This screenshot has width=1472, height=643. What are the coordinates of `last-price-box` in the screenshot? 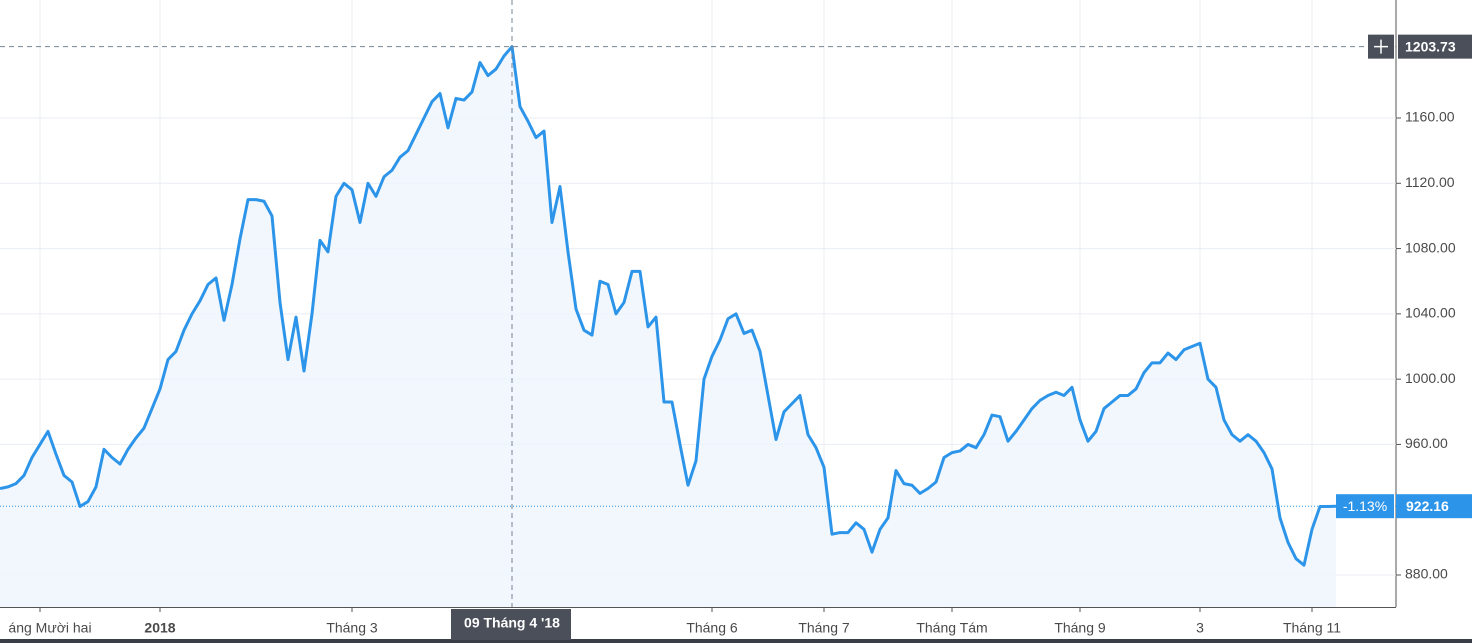 It's located at (1434, 506).